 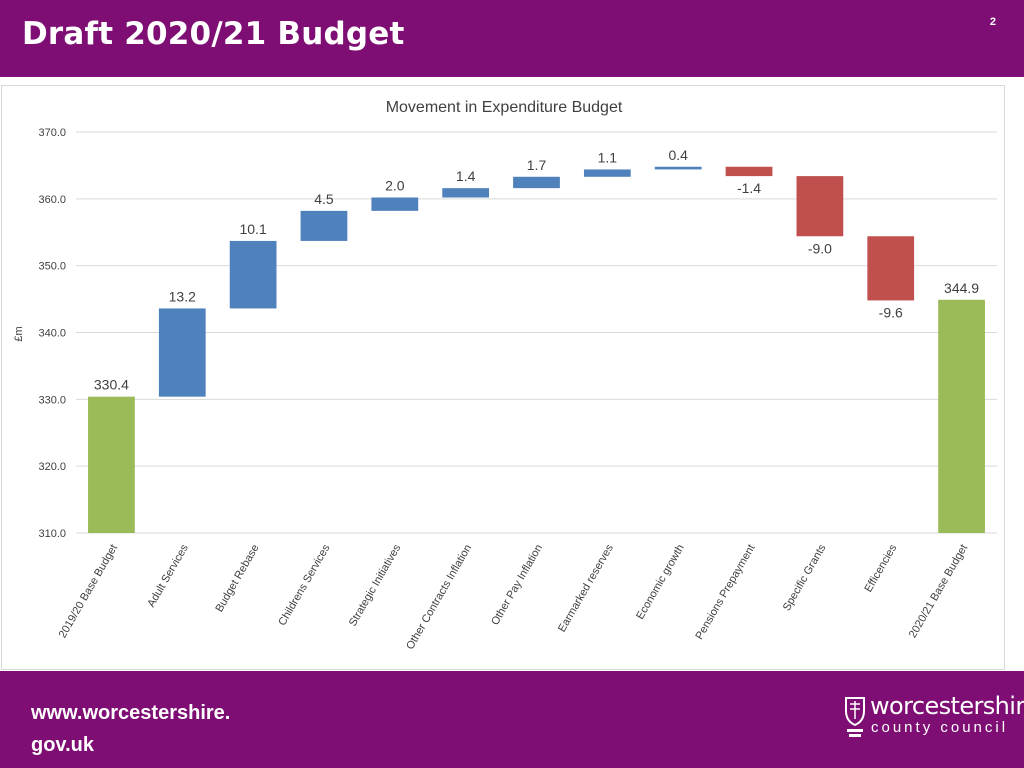 I want to click on x-tick-label: Economic growth, so click(x=660, y=582).